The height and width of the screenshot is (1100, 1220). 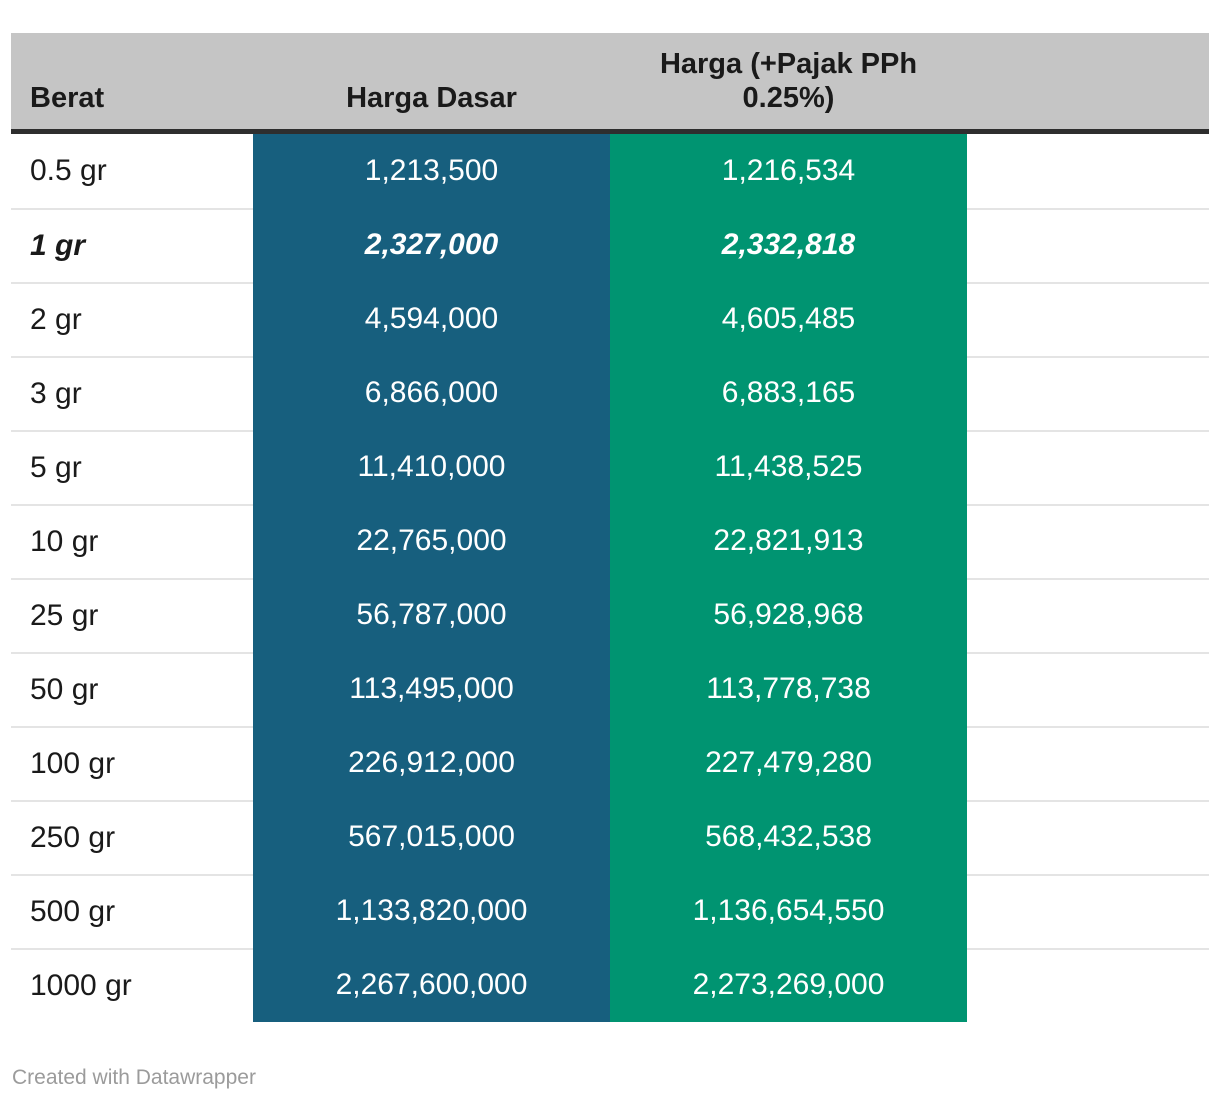 What do you see at coordinates (431, 615) in the screenshot?
I see `harga-dasar-cell: 56,787,000` at bounding box center [431, 615].